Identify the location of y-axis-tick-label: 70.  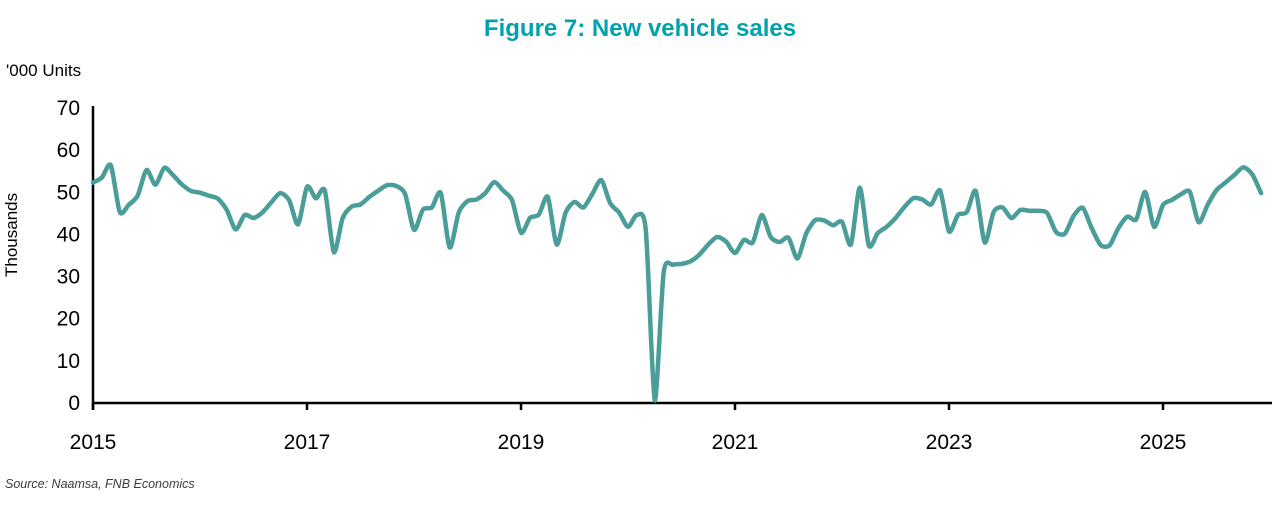
(68, 108).